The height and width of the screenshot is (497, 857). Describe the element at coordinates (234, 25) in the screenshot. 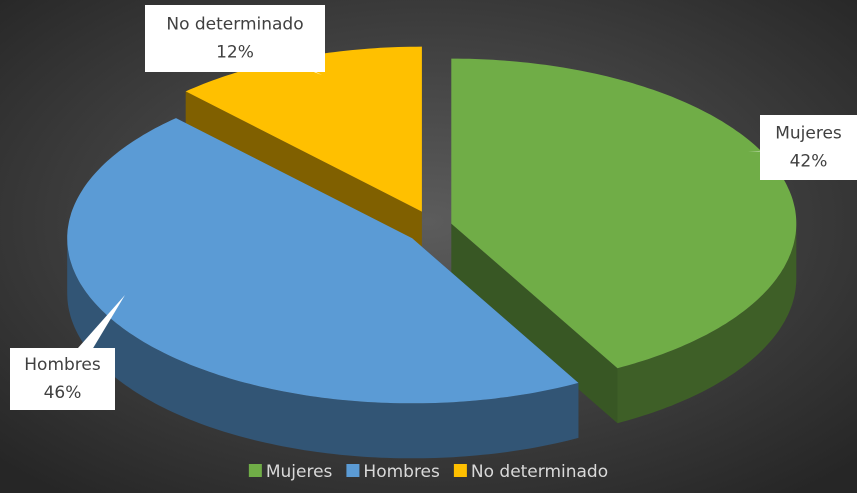

I see `label-name: No determinado` at that location.